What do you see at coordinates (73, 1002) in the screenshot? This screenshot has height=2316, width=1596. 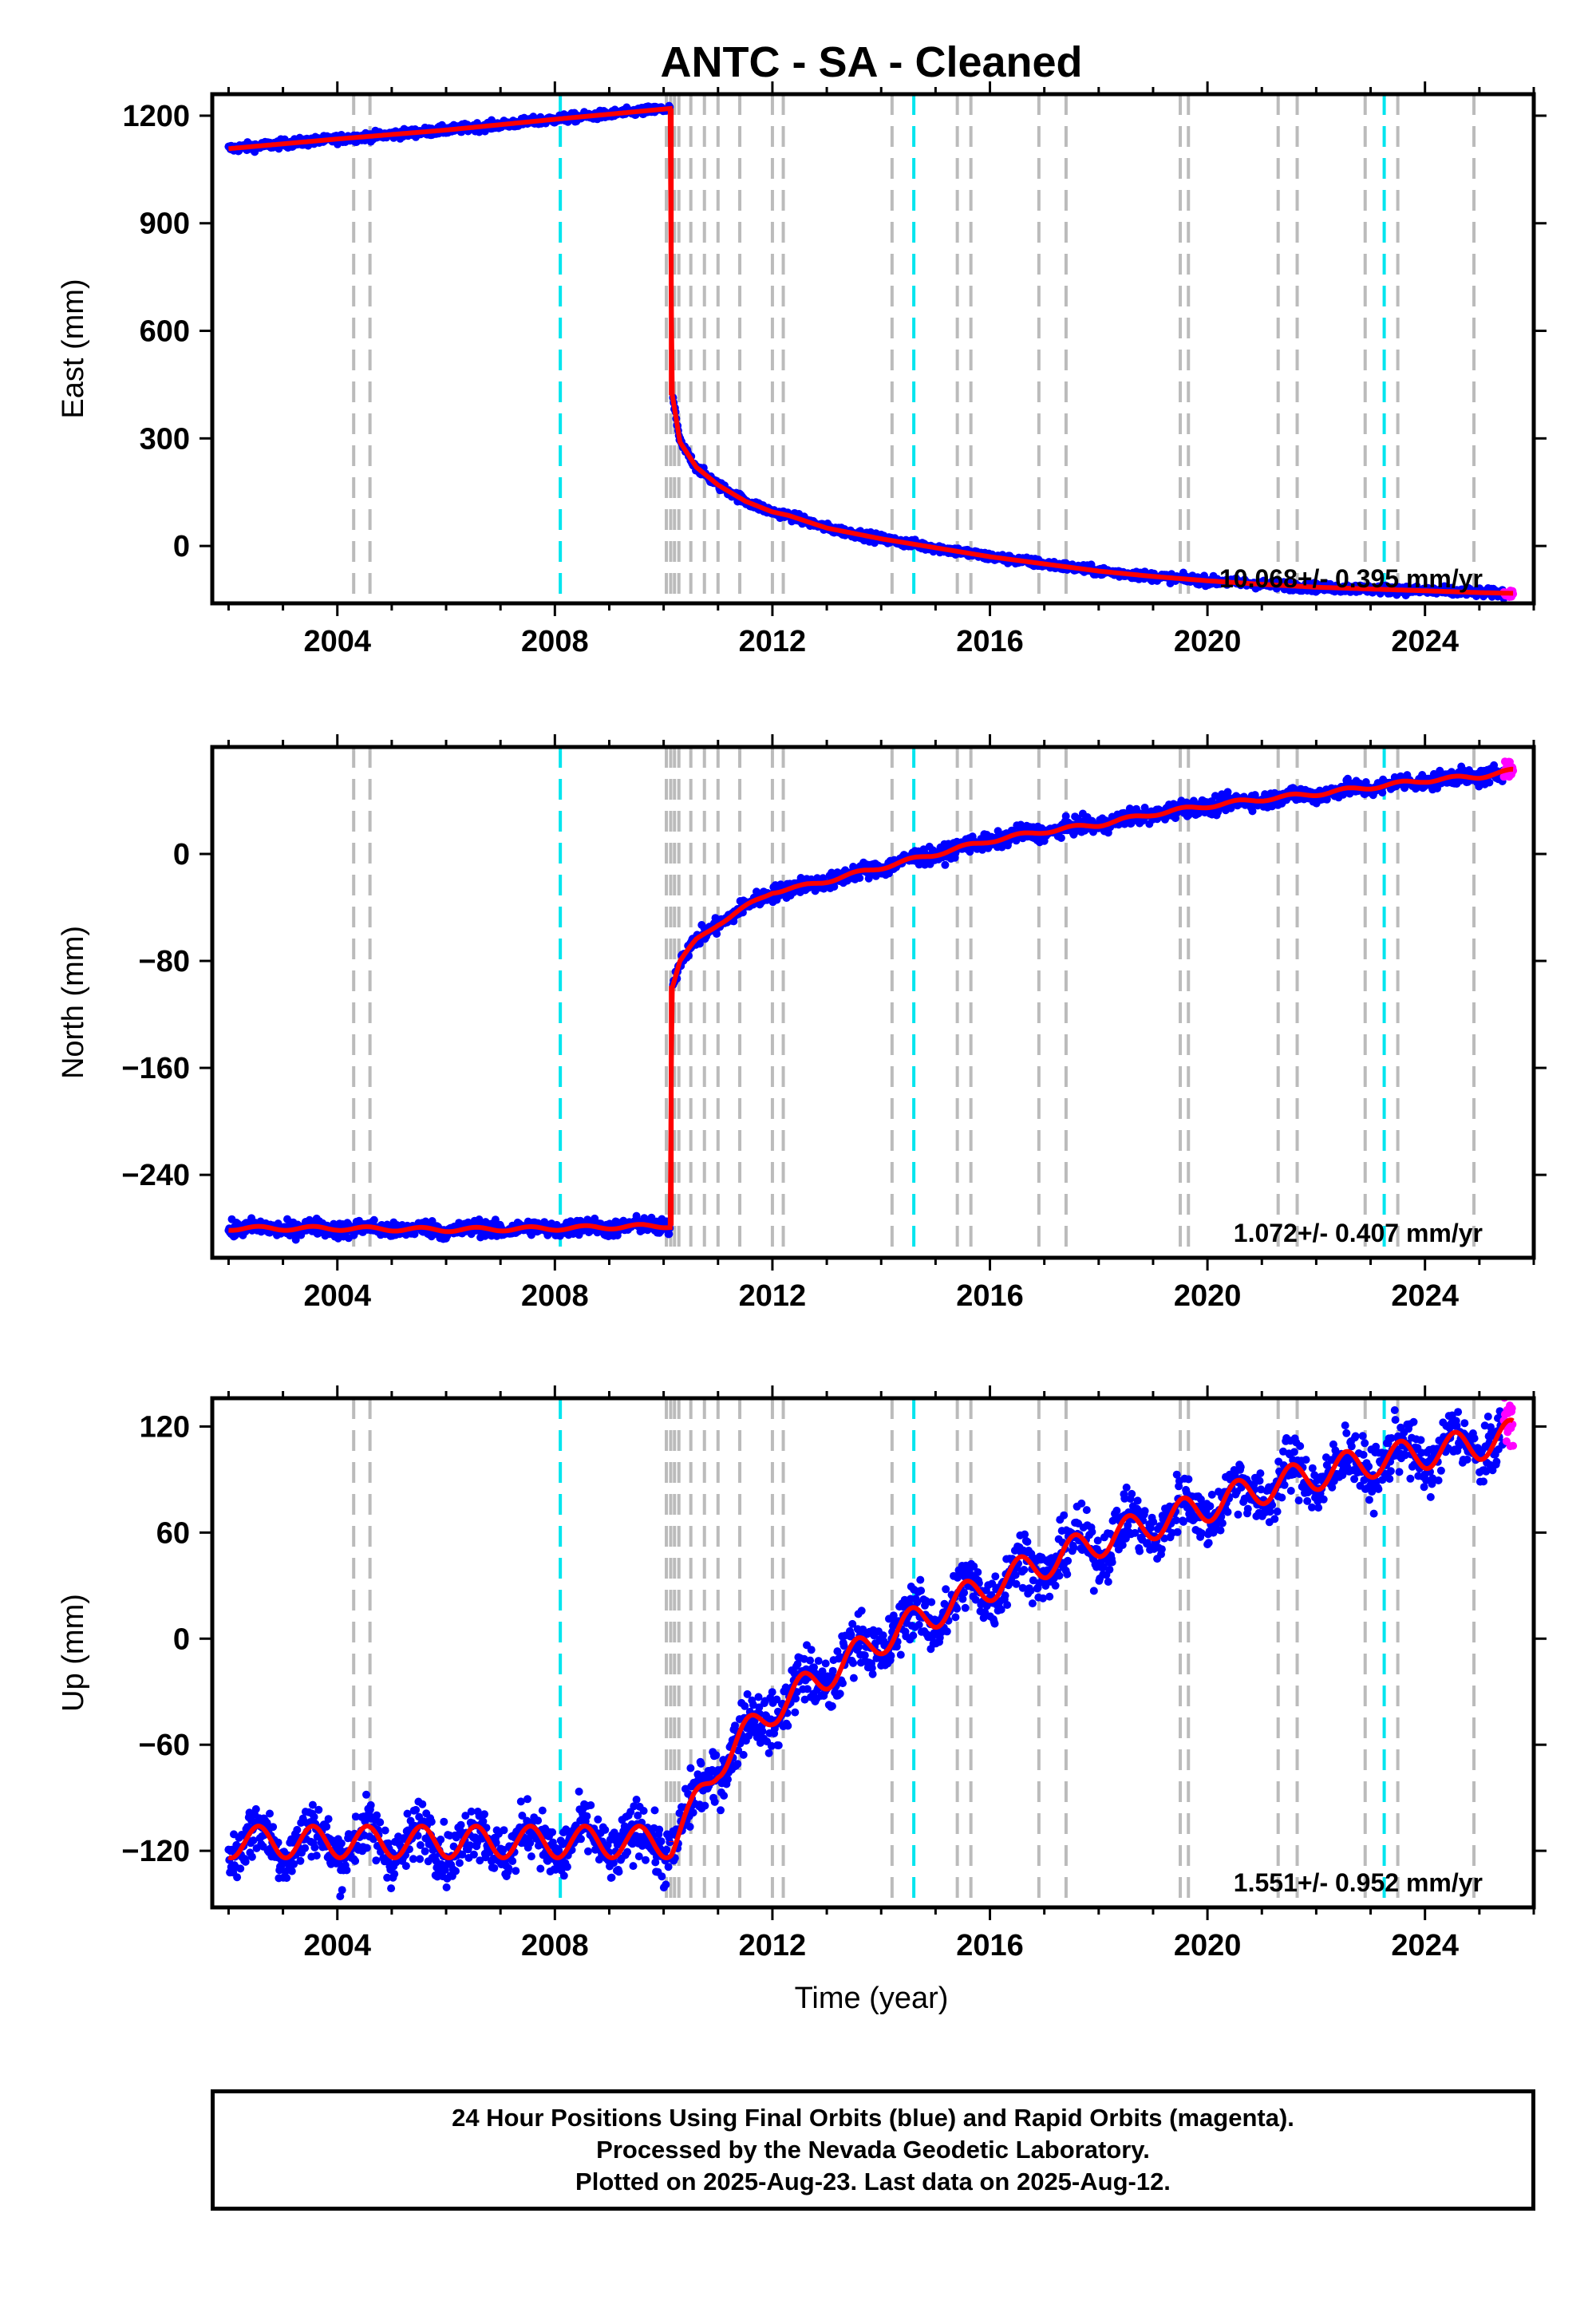 I see `y-axis-label: North (mm)` at bounding box center [73, 1002].